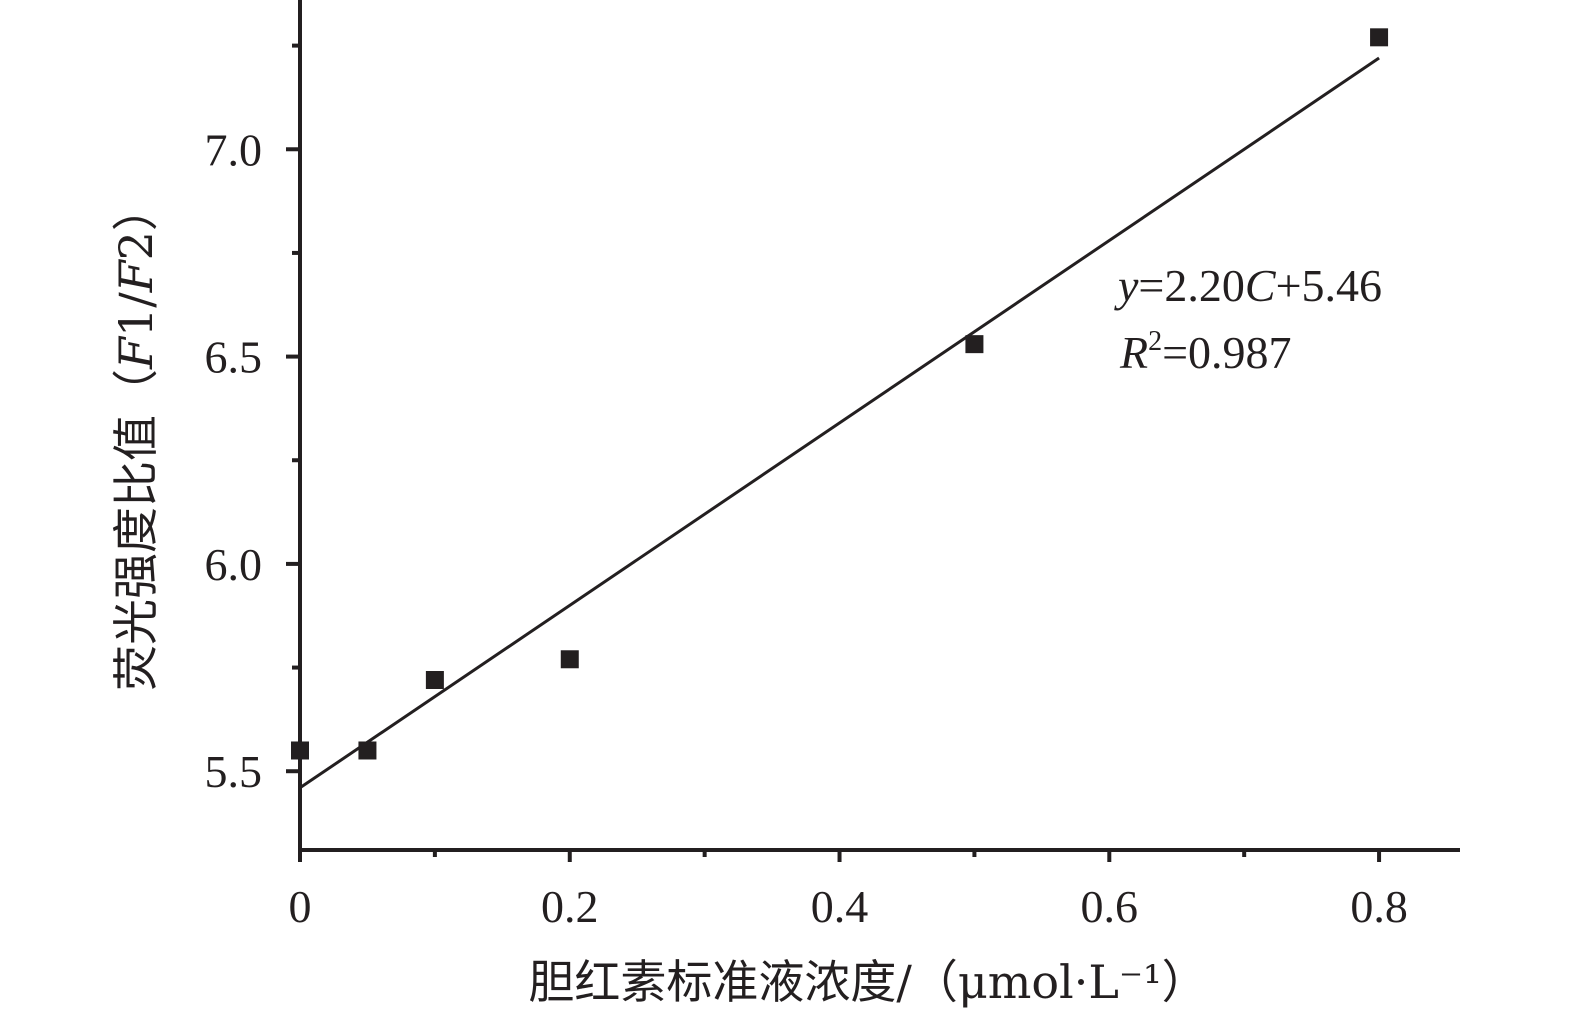  What do you see at coordinates (867, 982) in the screenshot?
I see `x-axis-title: 胆红素标准液浓度/（μmol·L⁻¹）` at bounding box center [867, 982].